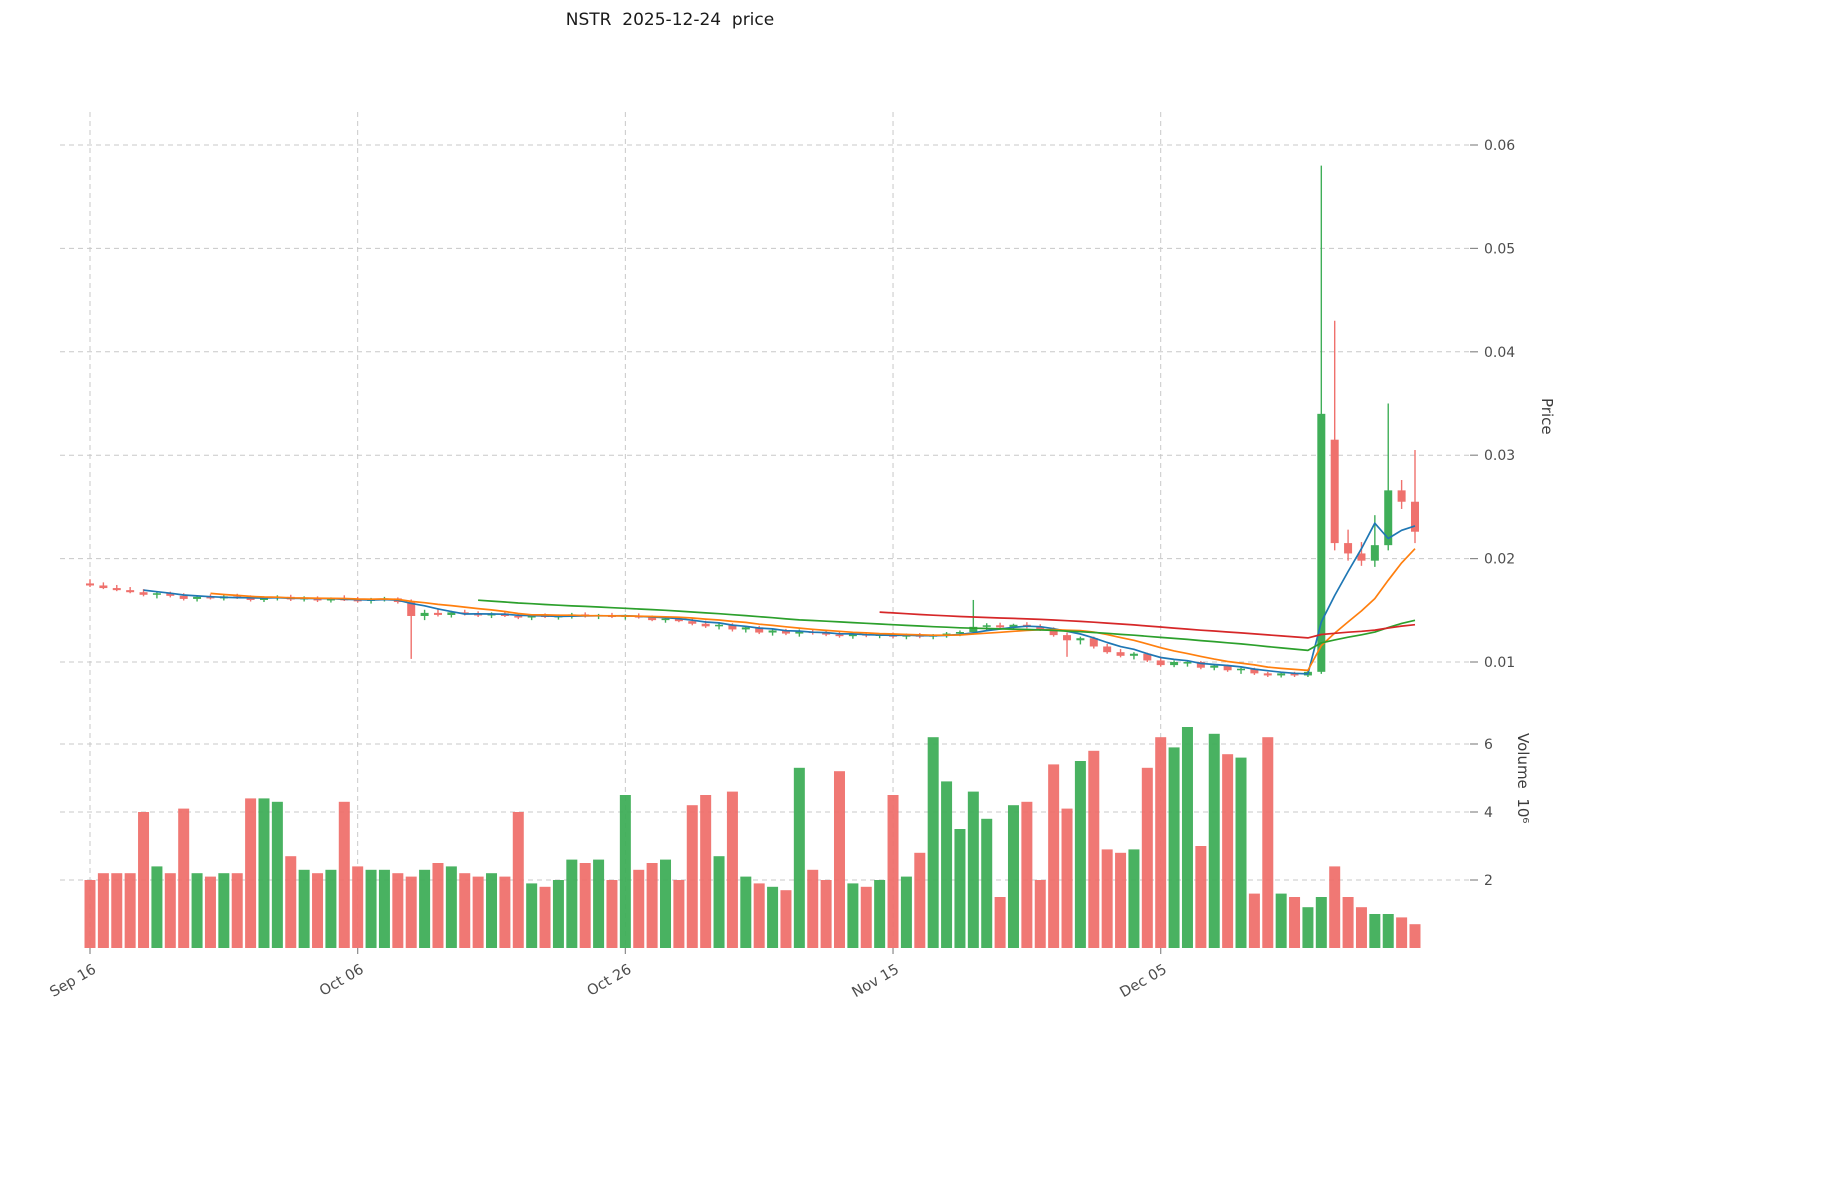 This screenshot has height=1202, width=1847. I want to click on volume-tick-label: 4, so click(1488, 813).